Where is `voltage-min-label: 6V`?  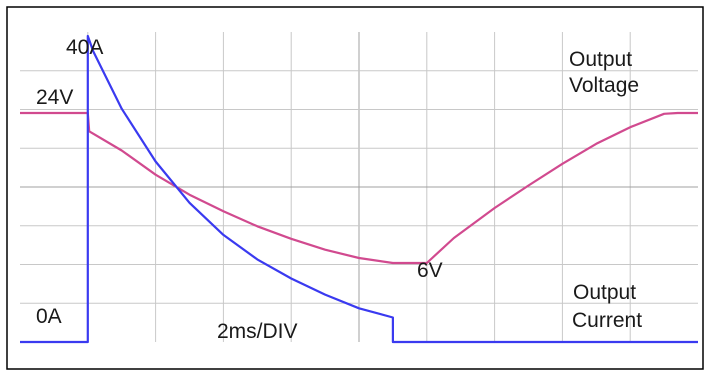 voltage-min-label: 6V is located at coordinates (430, 270).